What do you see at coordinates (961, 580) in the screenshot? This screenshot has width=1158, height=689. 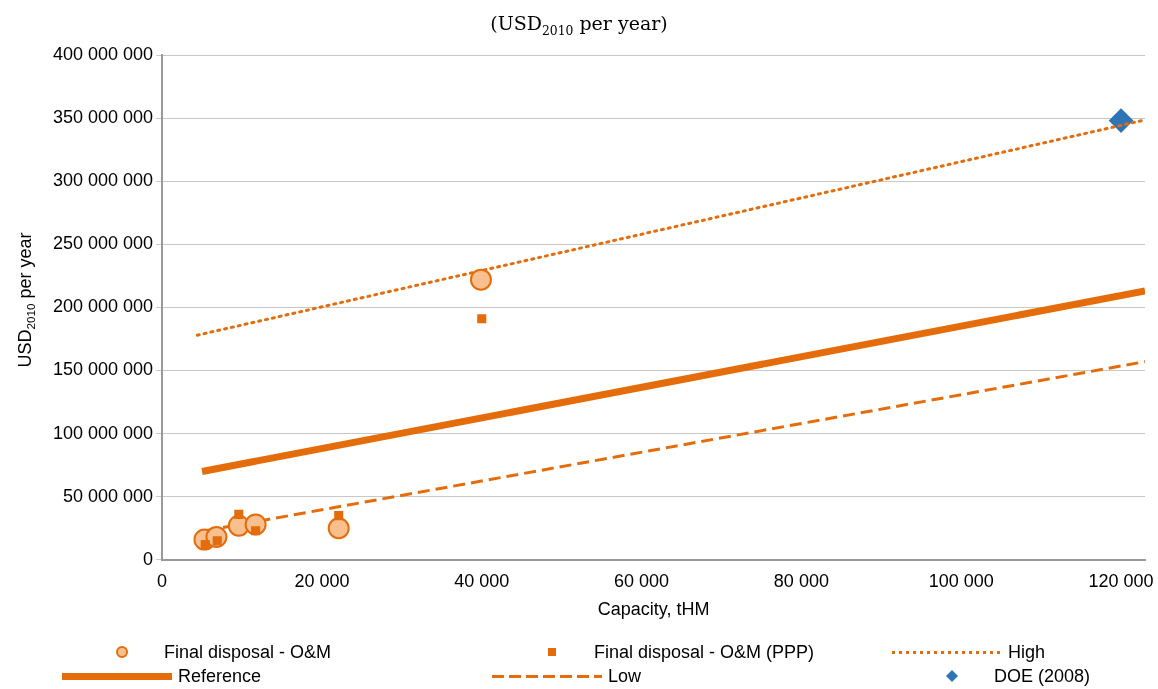 I see `x-tick-label: 100 000` at bounding box center [961, 580].